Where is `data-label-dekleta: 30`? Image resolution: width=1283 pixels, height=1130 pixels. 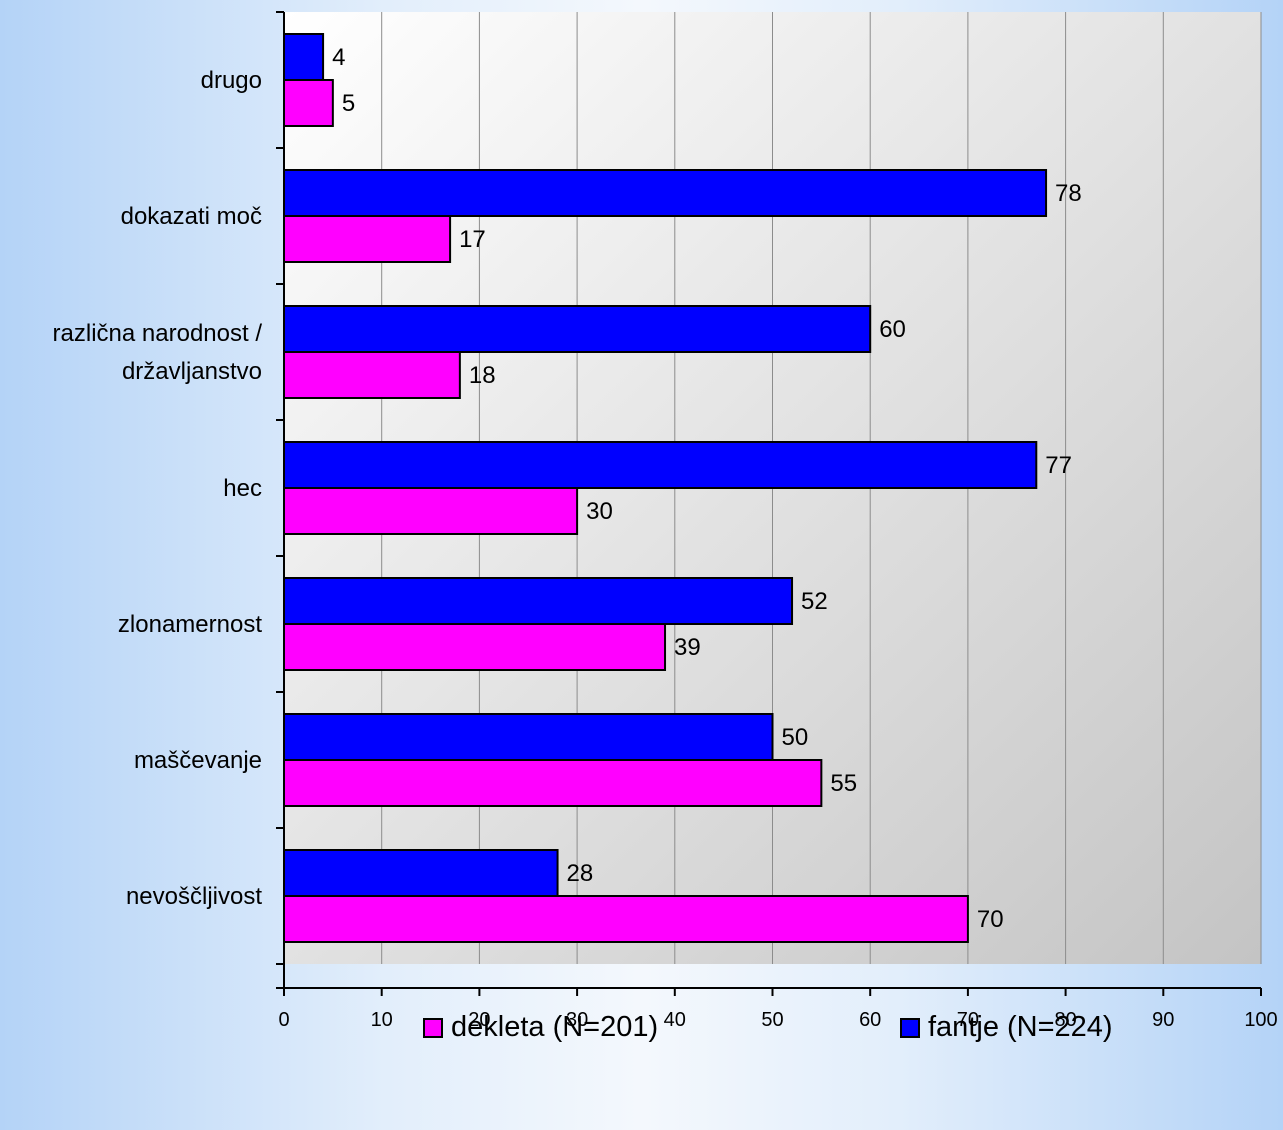
data-label-dekleta: 30 is located at coordinates (599, 511).